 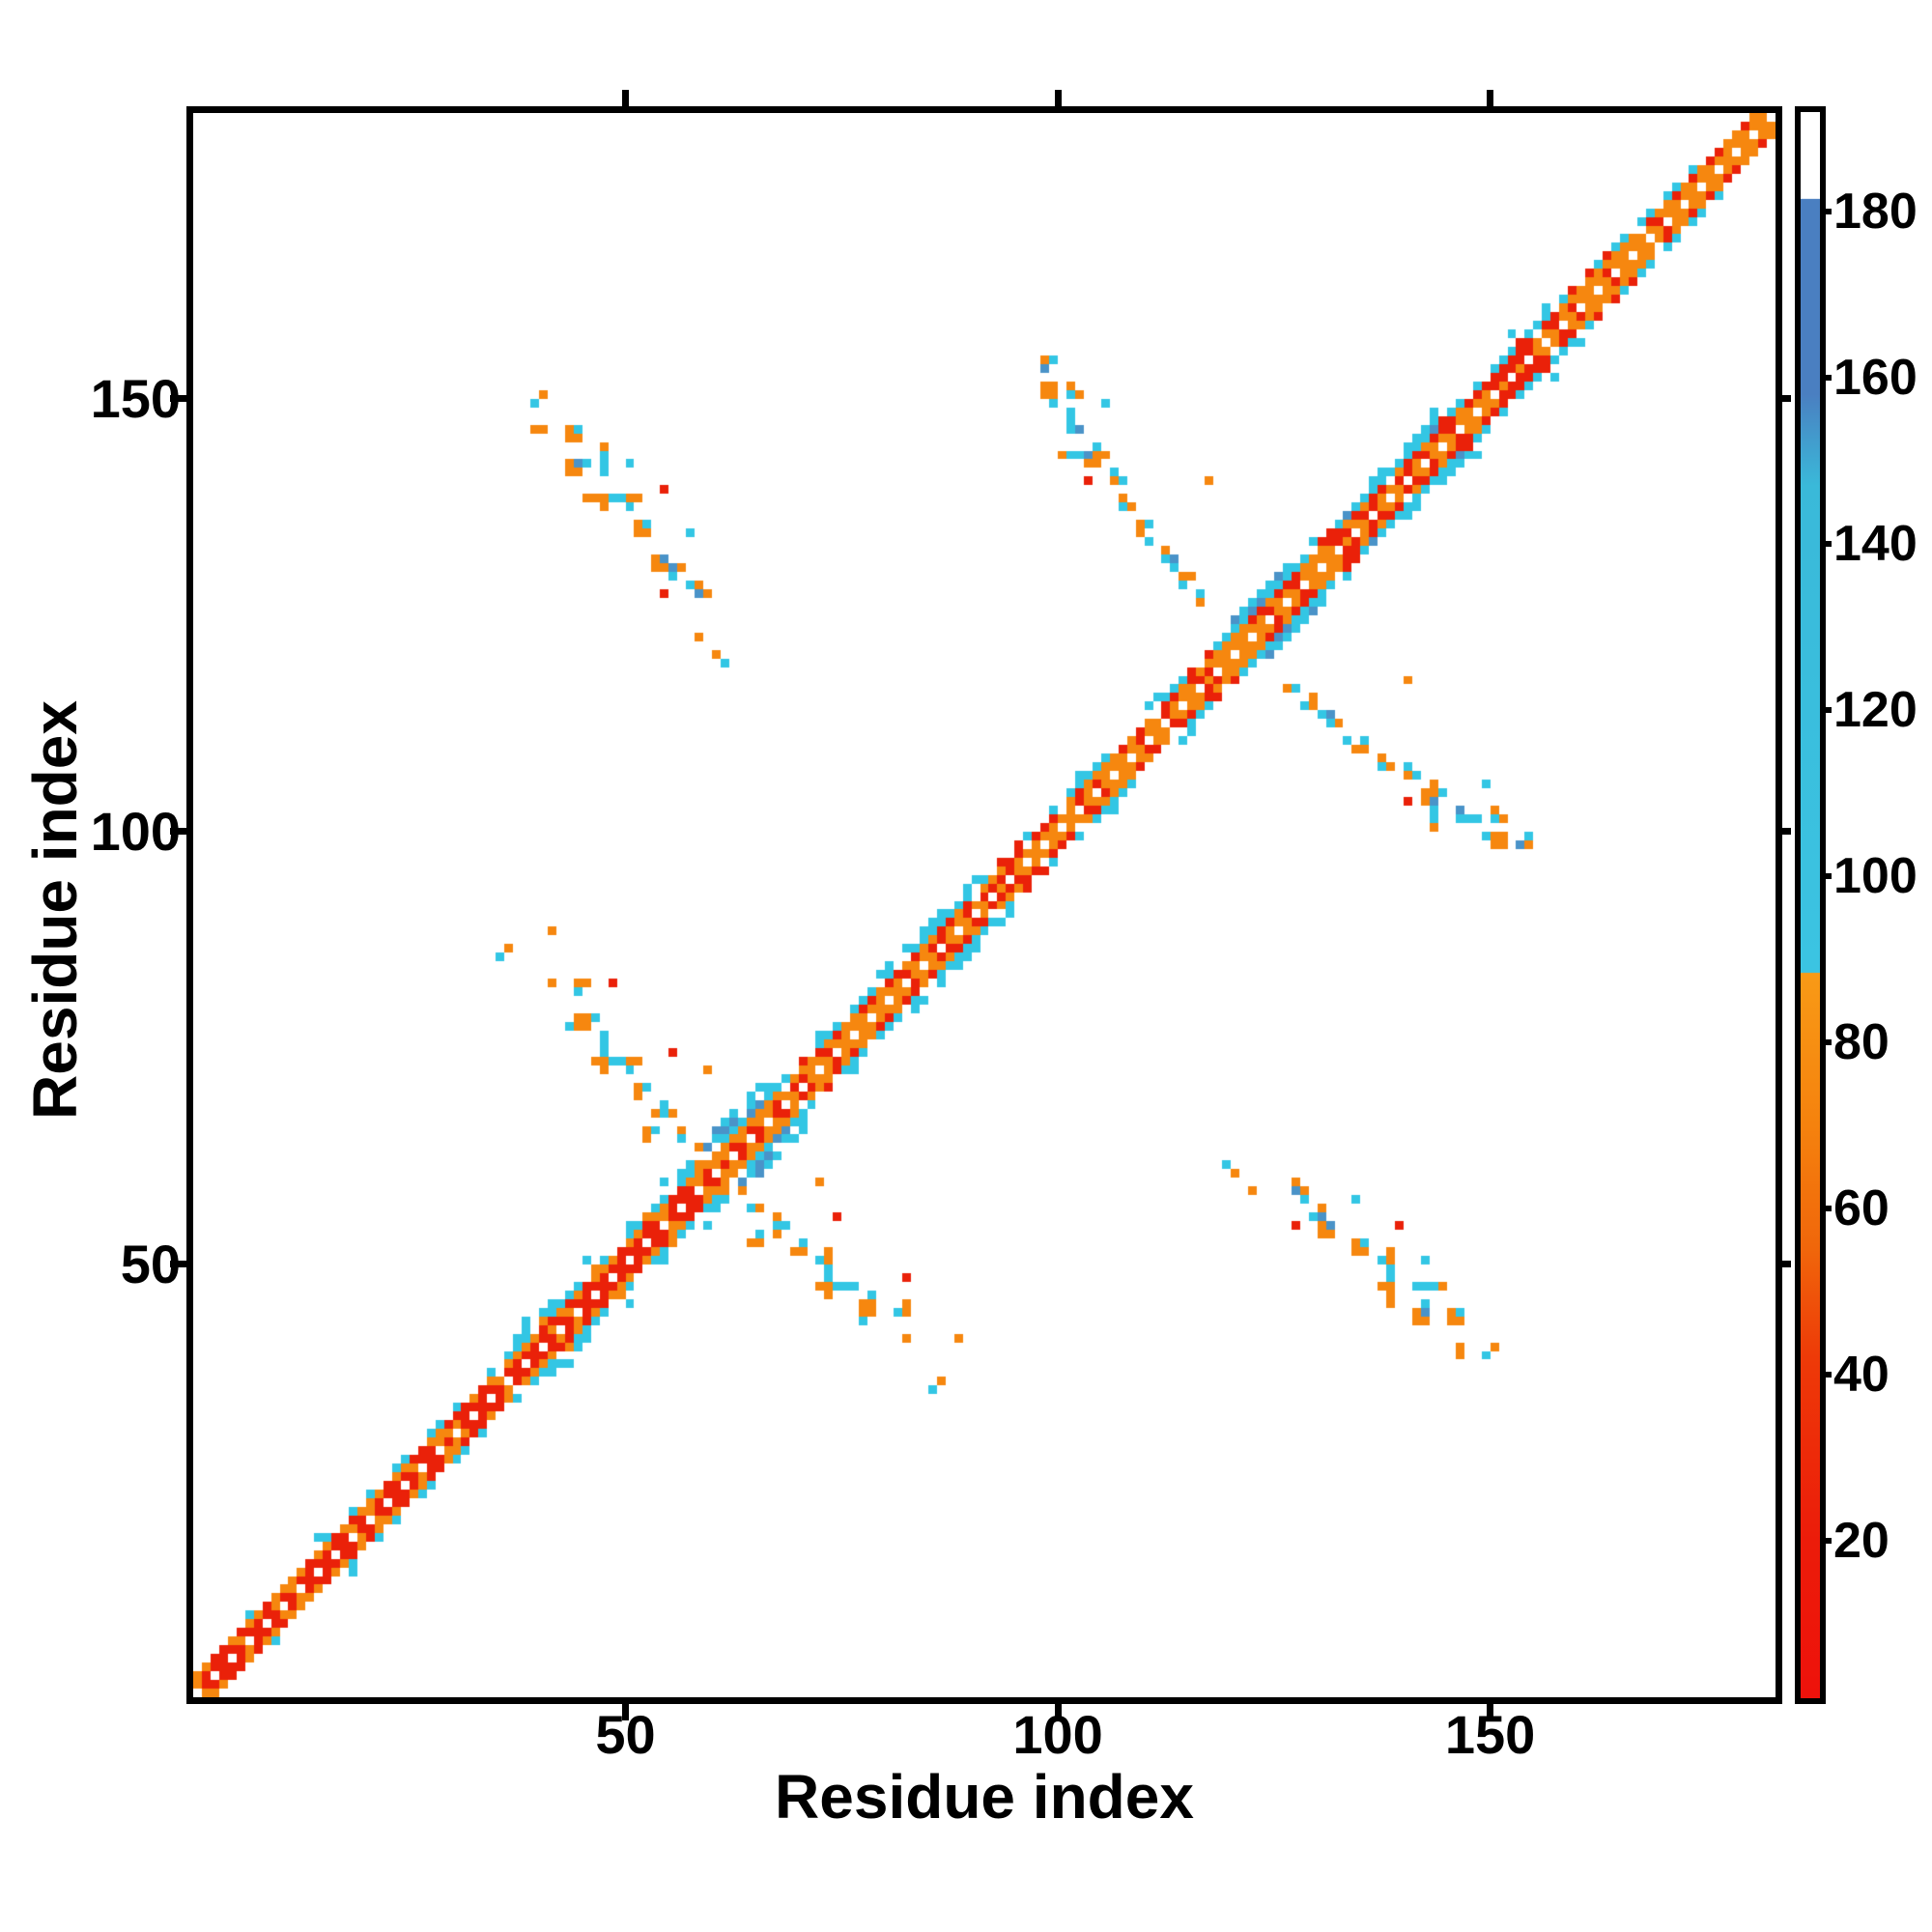 I want to click on colorbar-tick-label: 40, so click(x=1861, y=1374).